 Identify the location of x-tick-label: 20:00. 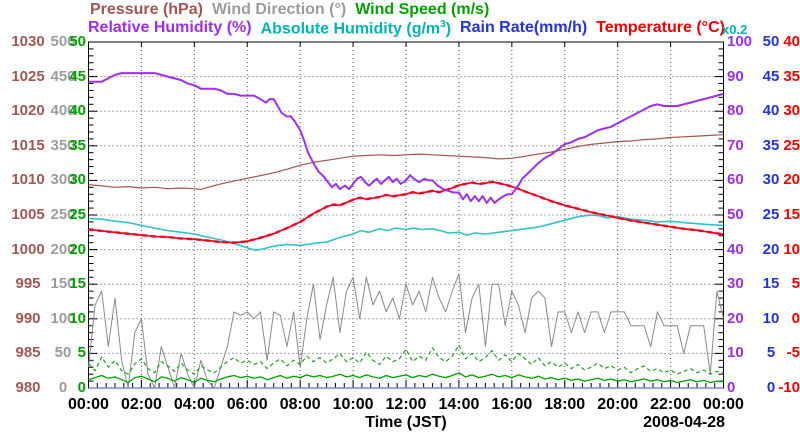
(618, 404).